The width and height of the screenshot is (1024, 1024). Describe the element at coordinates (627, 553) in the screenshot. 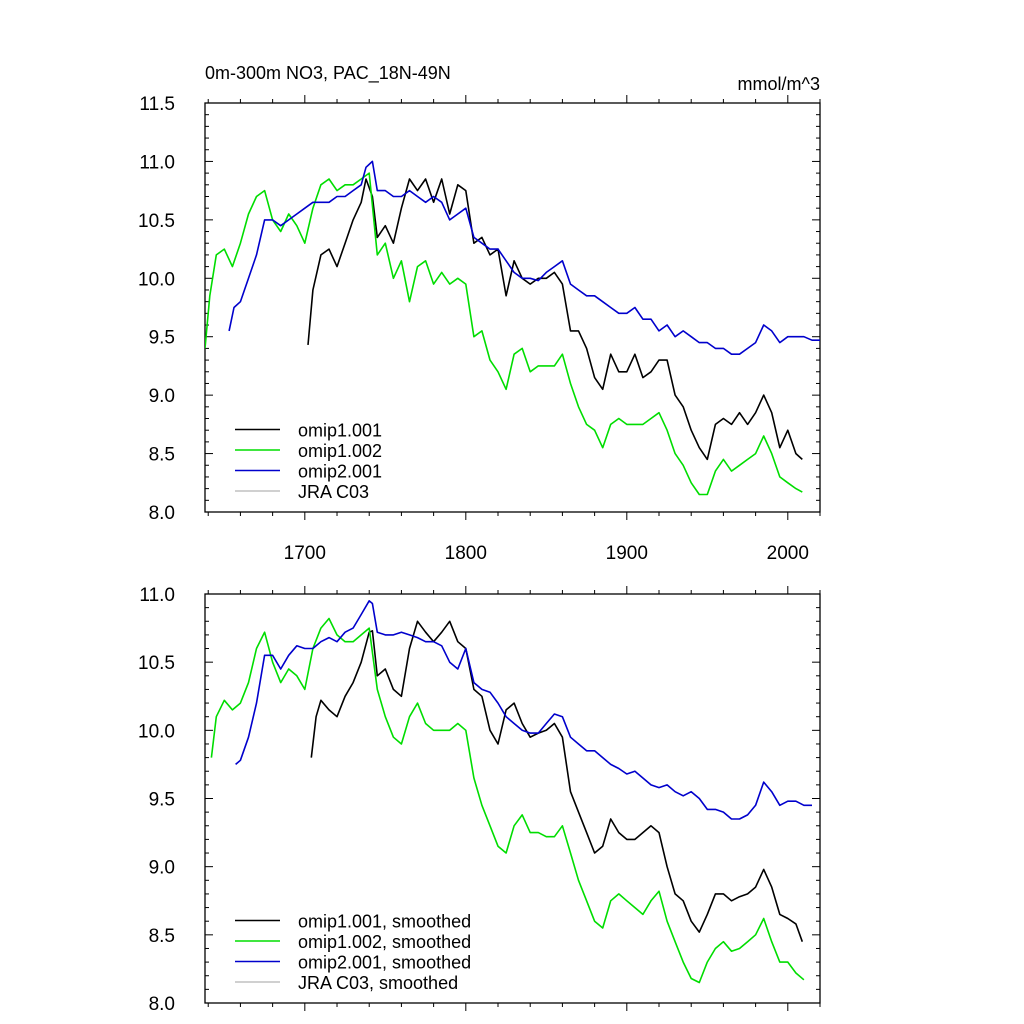

I see `x-tick-label: 1900` at that location.